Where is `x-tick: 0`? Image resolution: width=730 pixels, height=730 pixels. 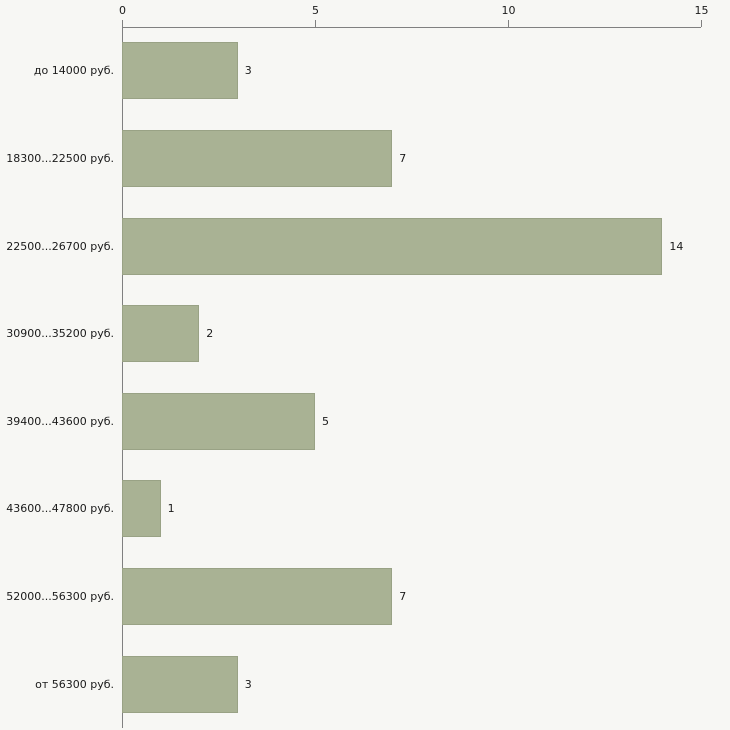 x-tick: 0 is located at coordinates (122, 15).